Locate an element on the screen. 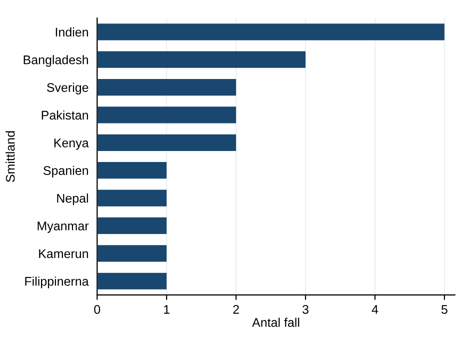 This screenshot has width=467, height=341. x-tick-label: 2 is located at coordinates (236, 309).